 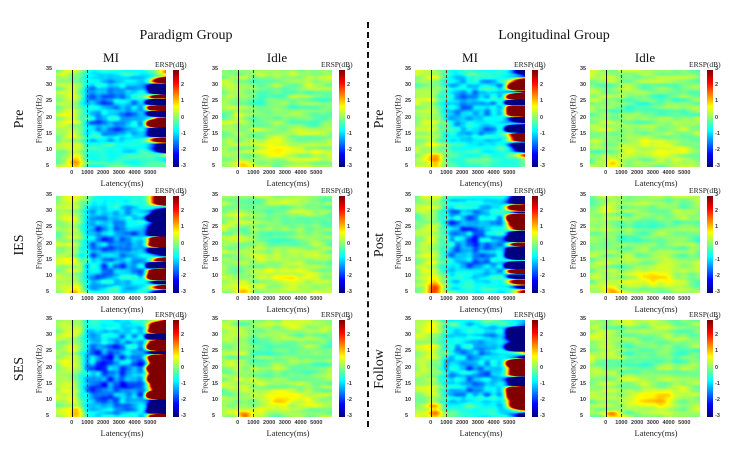 I want to click on colorbar-tick-label: -3, so click(x=542, y=166).